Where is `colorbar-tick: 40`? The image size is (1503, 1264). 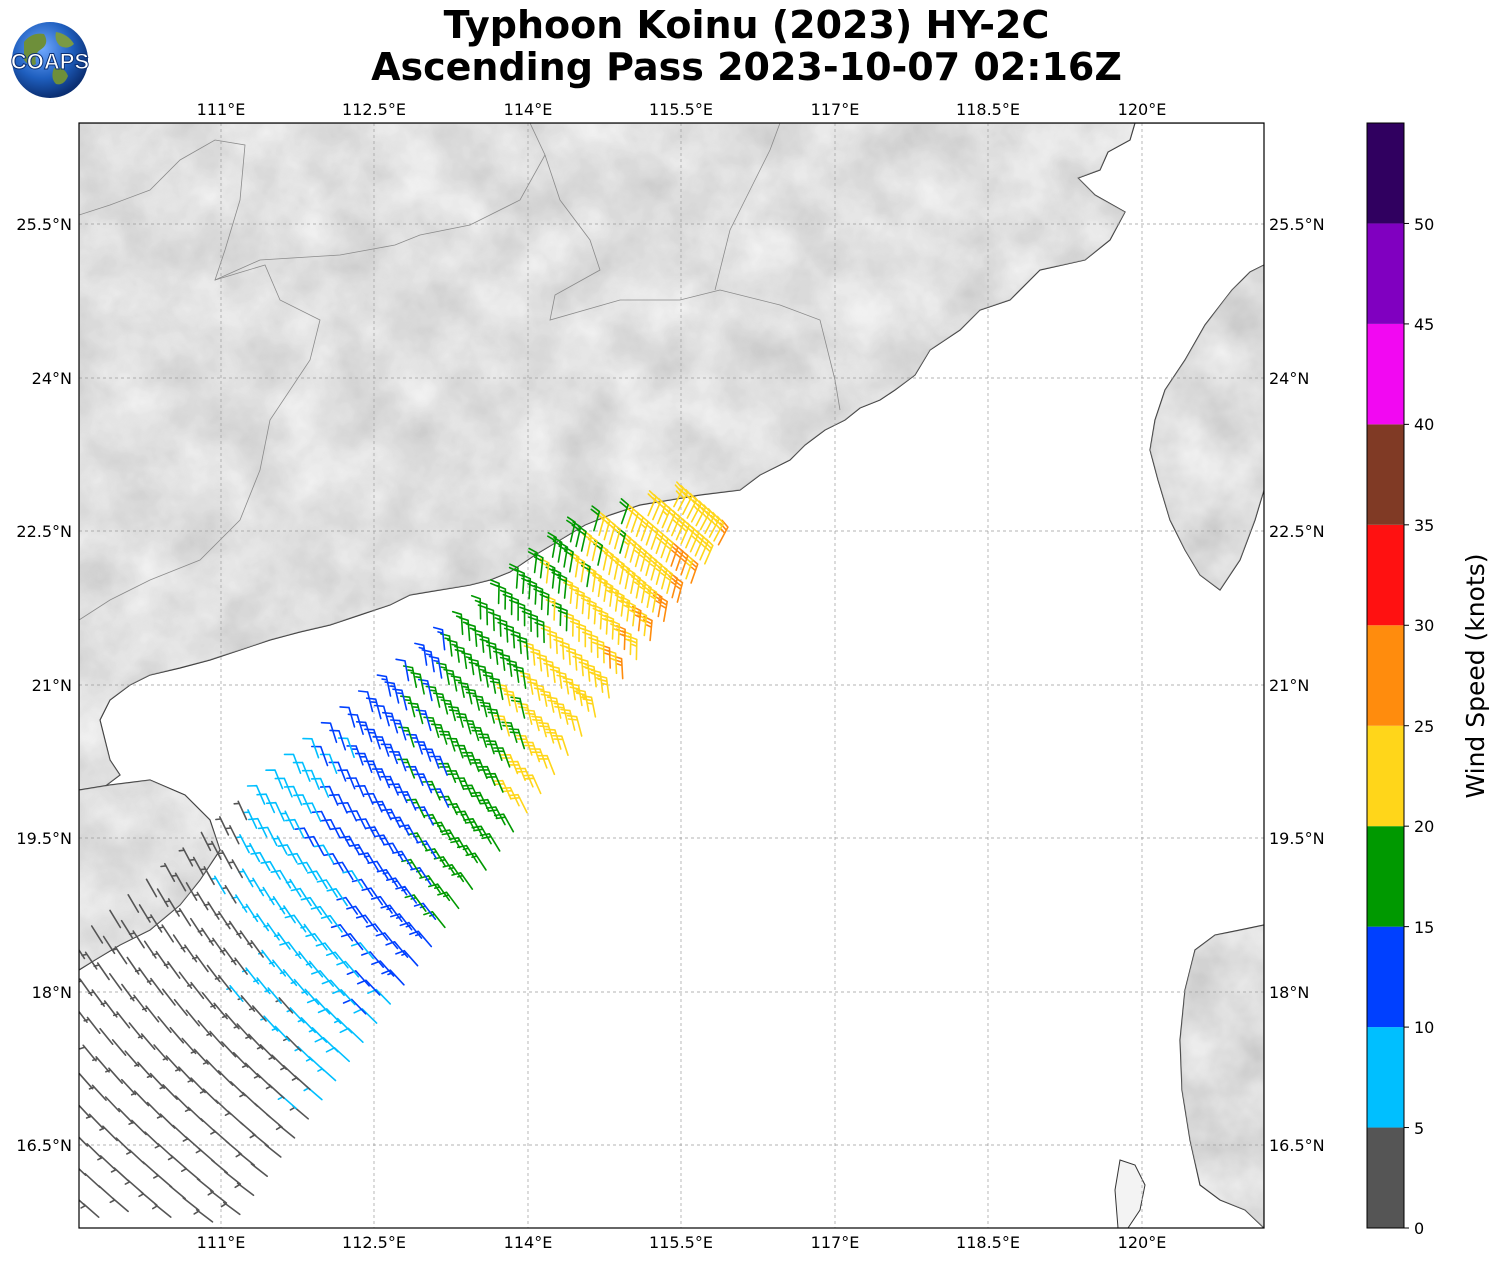
colorbar-tick: 40 is located at coordinates (1424, 424).